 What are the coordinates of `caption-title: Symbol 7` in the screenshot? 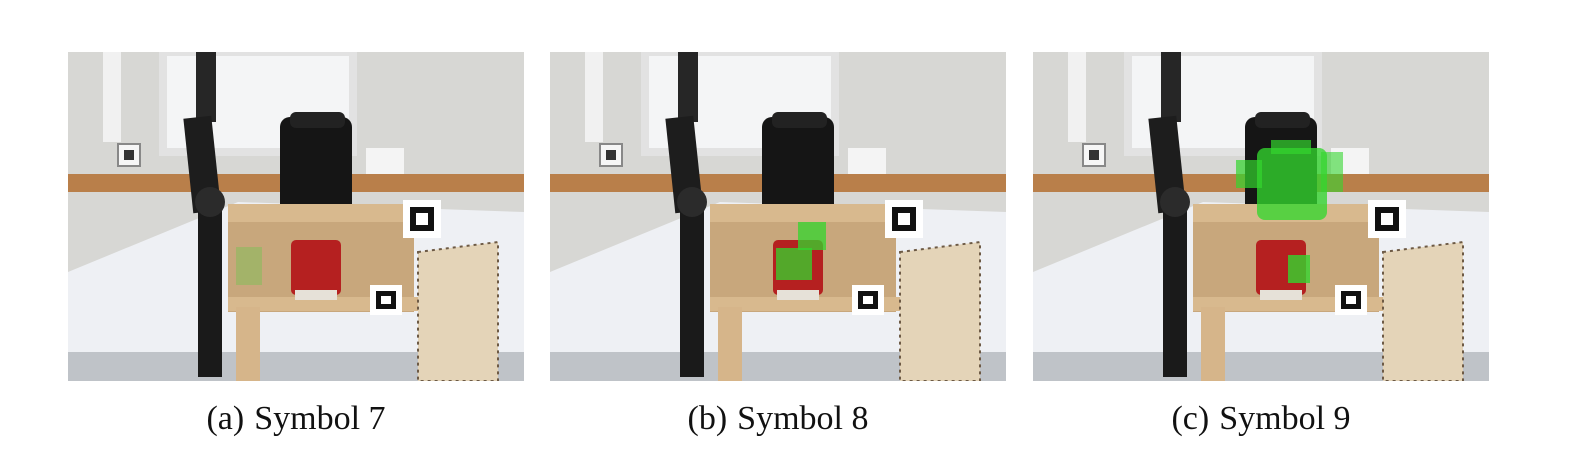 It's located at (320, 418).